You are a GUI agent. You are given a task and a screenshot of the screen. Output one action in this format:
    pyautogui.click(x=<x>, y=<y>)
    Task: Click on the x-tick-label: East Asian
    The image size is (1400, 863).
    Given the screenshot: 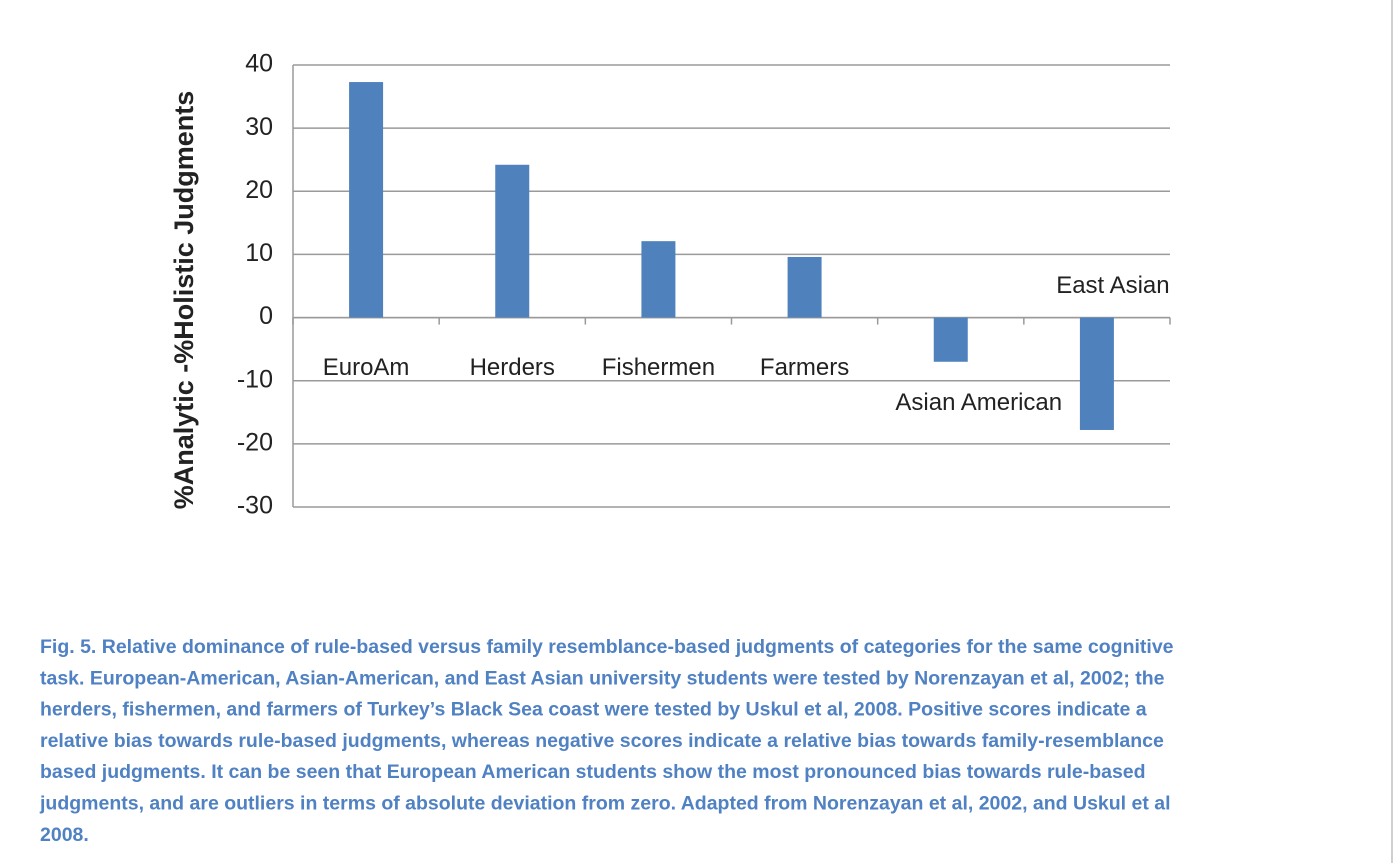 What is the action you would take?
    pyautogui.click(x=1112, y=285)
    